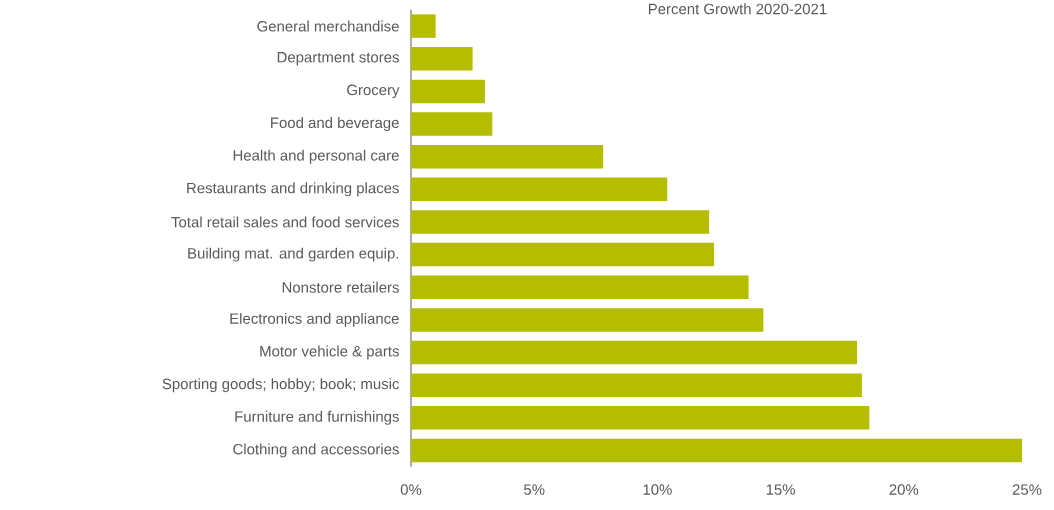  What do you see at coordinates (316, 156) in the screenshot?
I see `y-tick-label: Health and personal care` at bounding box center [316, 156].